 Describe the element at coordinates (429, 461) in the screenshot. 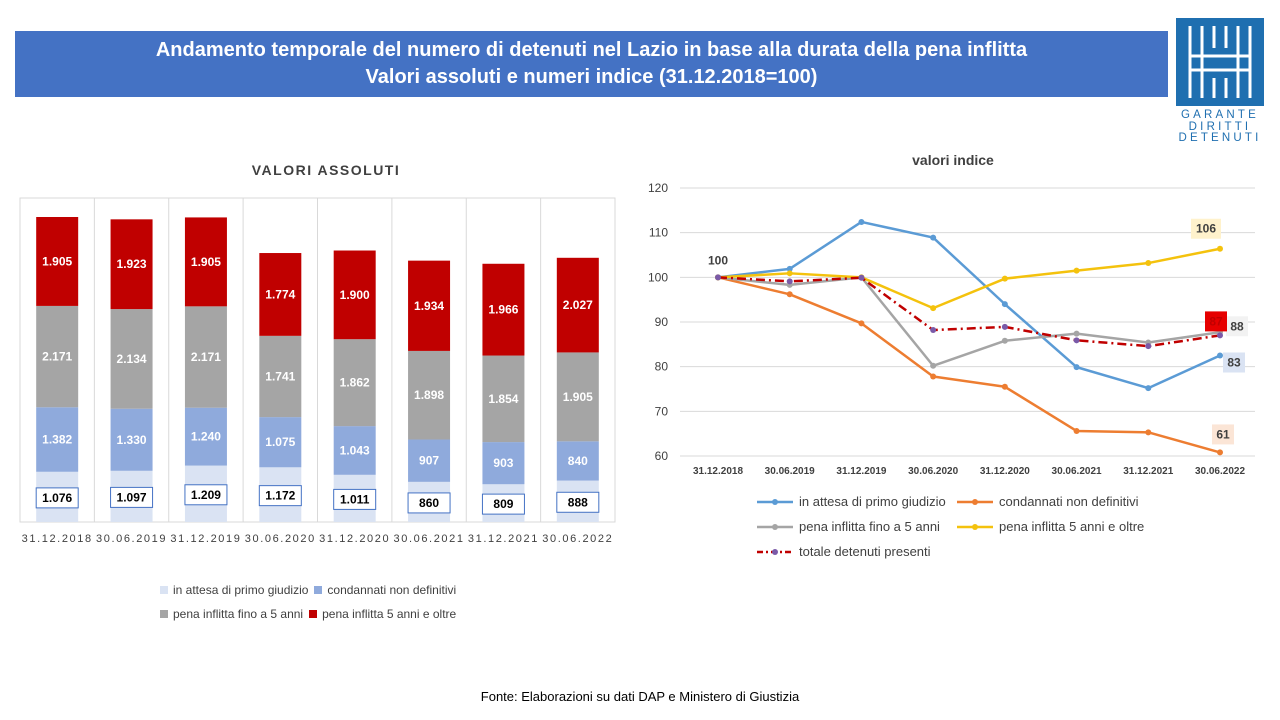

I see `data-label-condannati: 907` at that location.